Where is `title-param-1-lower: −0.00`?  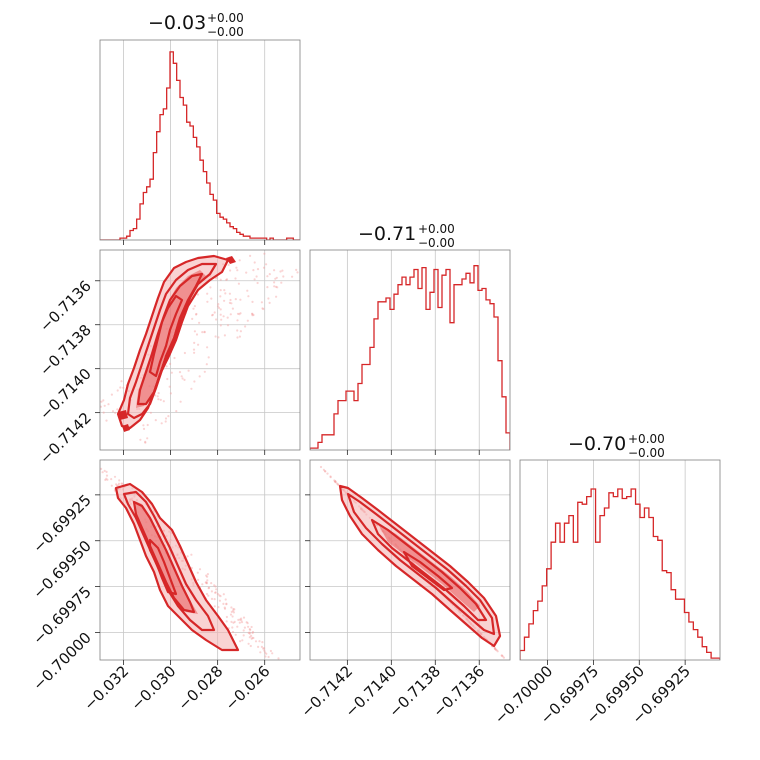
title-param-1-lower: −0.00 is located at coordinates (436, 243).